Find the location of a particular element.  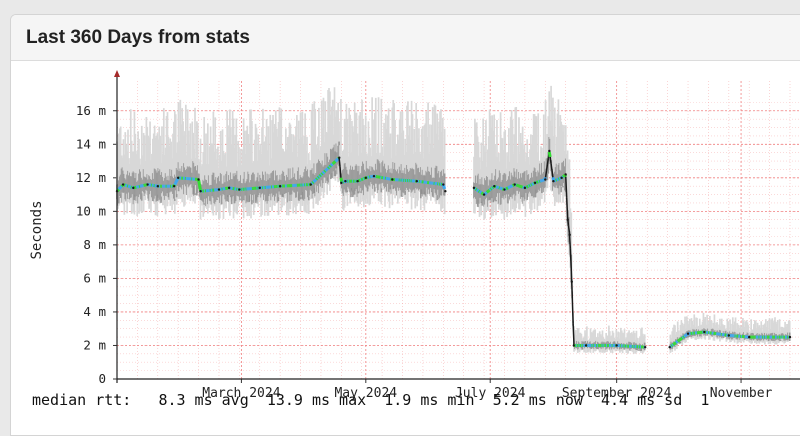

y-tick-label: 12 m is located at coordinates (91, 177).